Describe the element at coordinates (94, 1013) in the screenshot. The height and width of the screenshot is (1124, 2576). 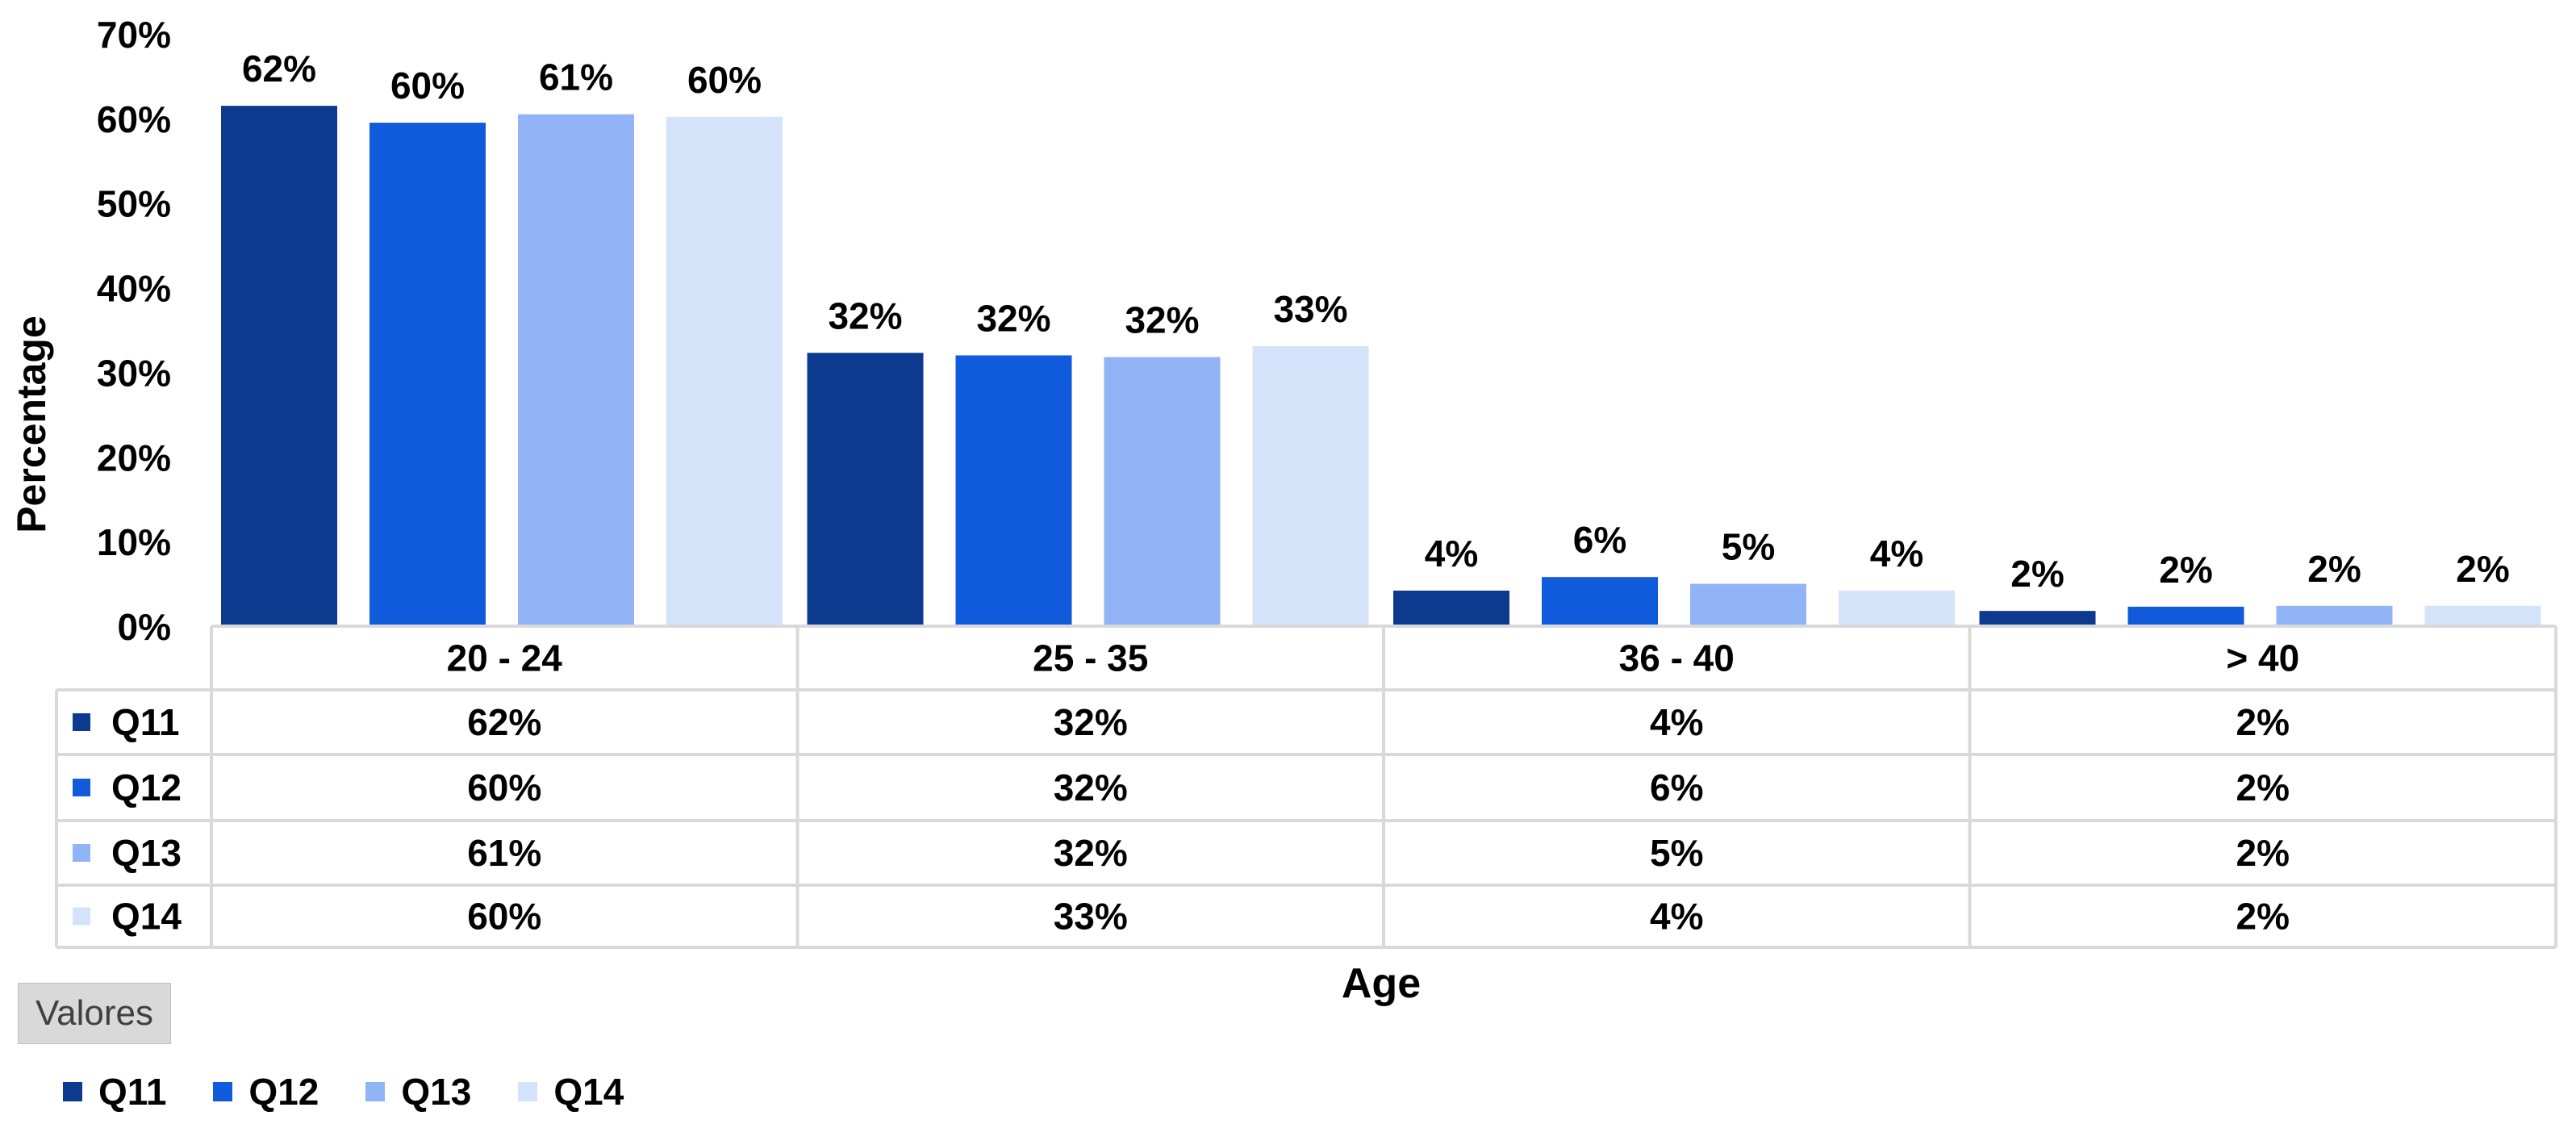
I see `valores-field-button: Valores` at that location.